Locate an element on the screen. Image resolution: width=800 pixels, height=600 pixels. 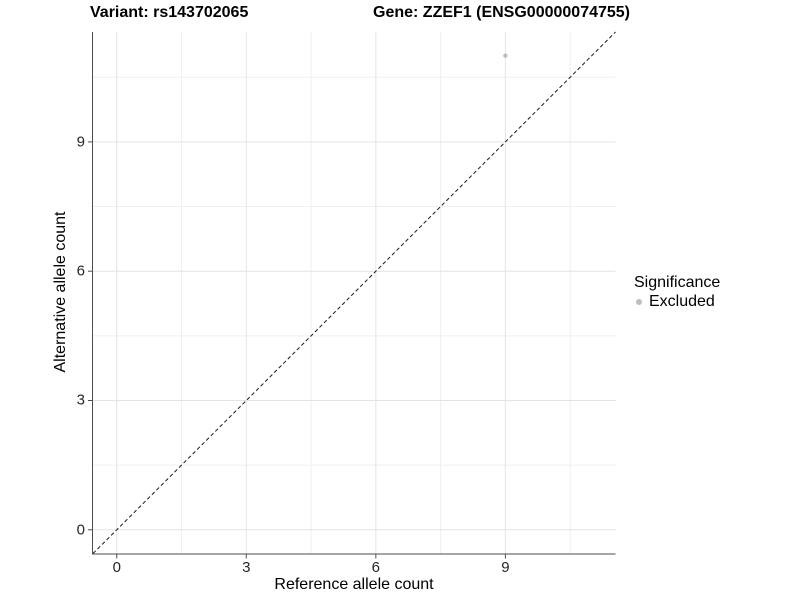
x-tick-label: 3 is located at coordinates (246, 567).